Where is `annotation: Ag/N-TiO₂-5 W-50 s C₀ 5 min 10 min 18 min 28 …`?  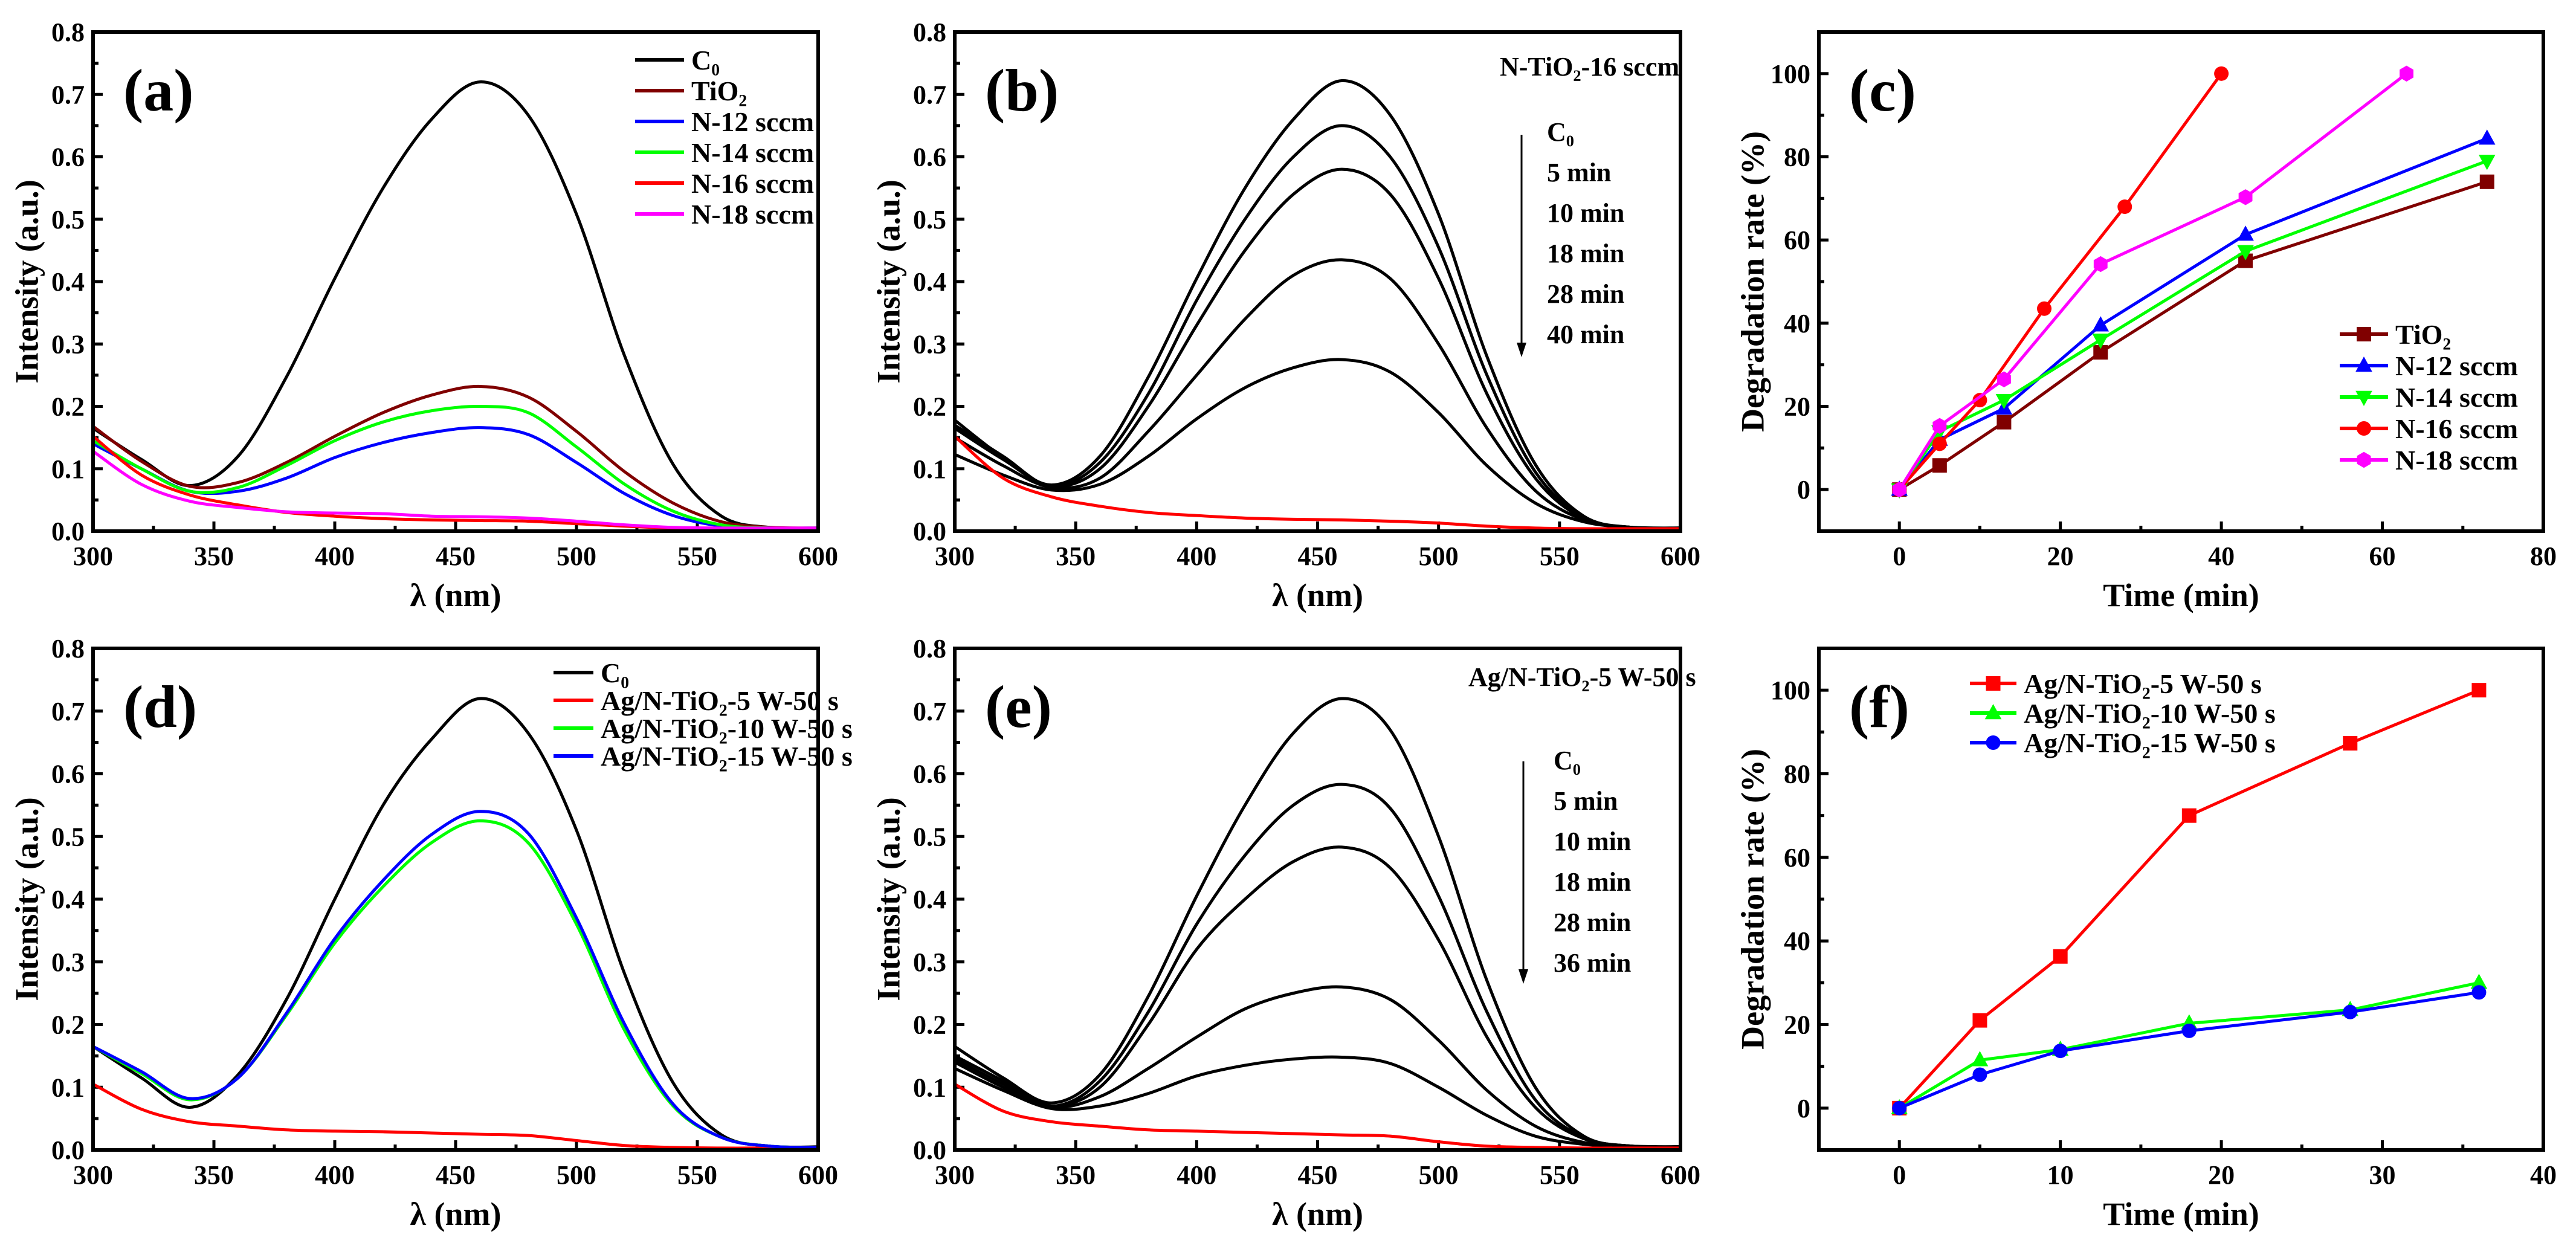 annotation: Ag/N-TiO₂-5 W-50 s C₀ 5 min 10 min 18 min 28 … is located at coordinates (1582, 823).